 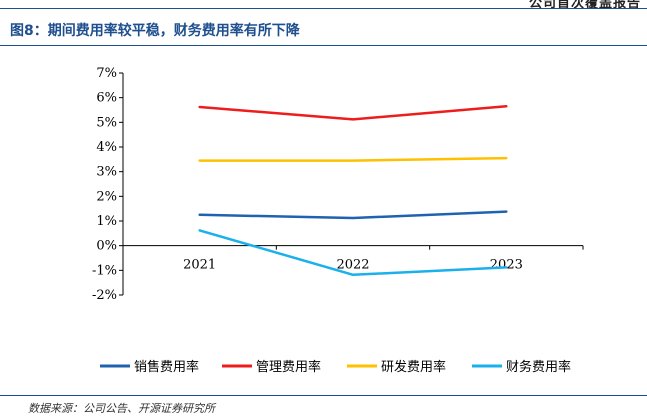 What do you see at coordinates (166, 367) in the screenshot?
I see `legend-label: 销售费用率` at bounding box center [166, 367].